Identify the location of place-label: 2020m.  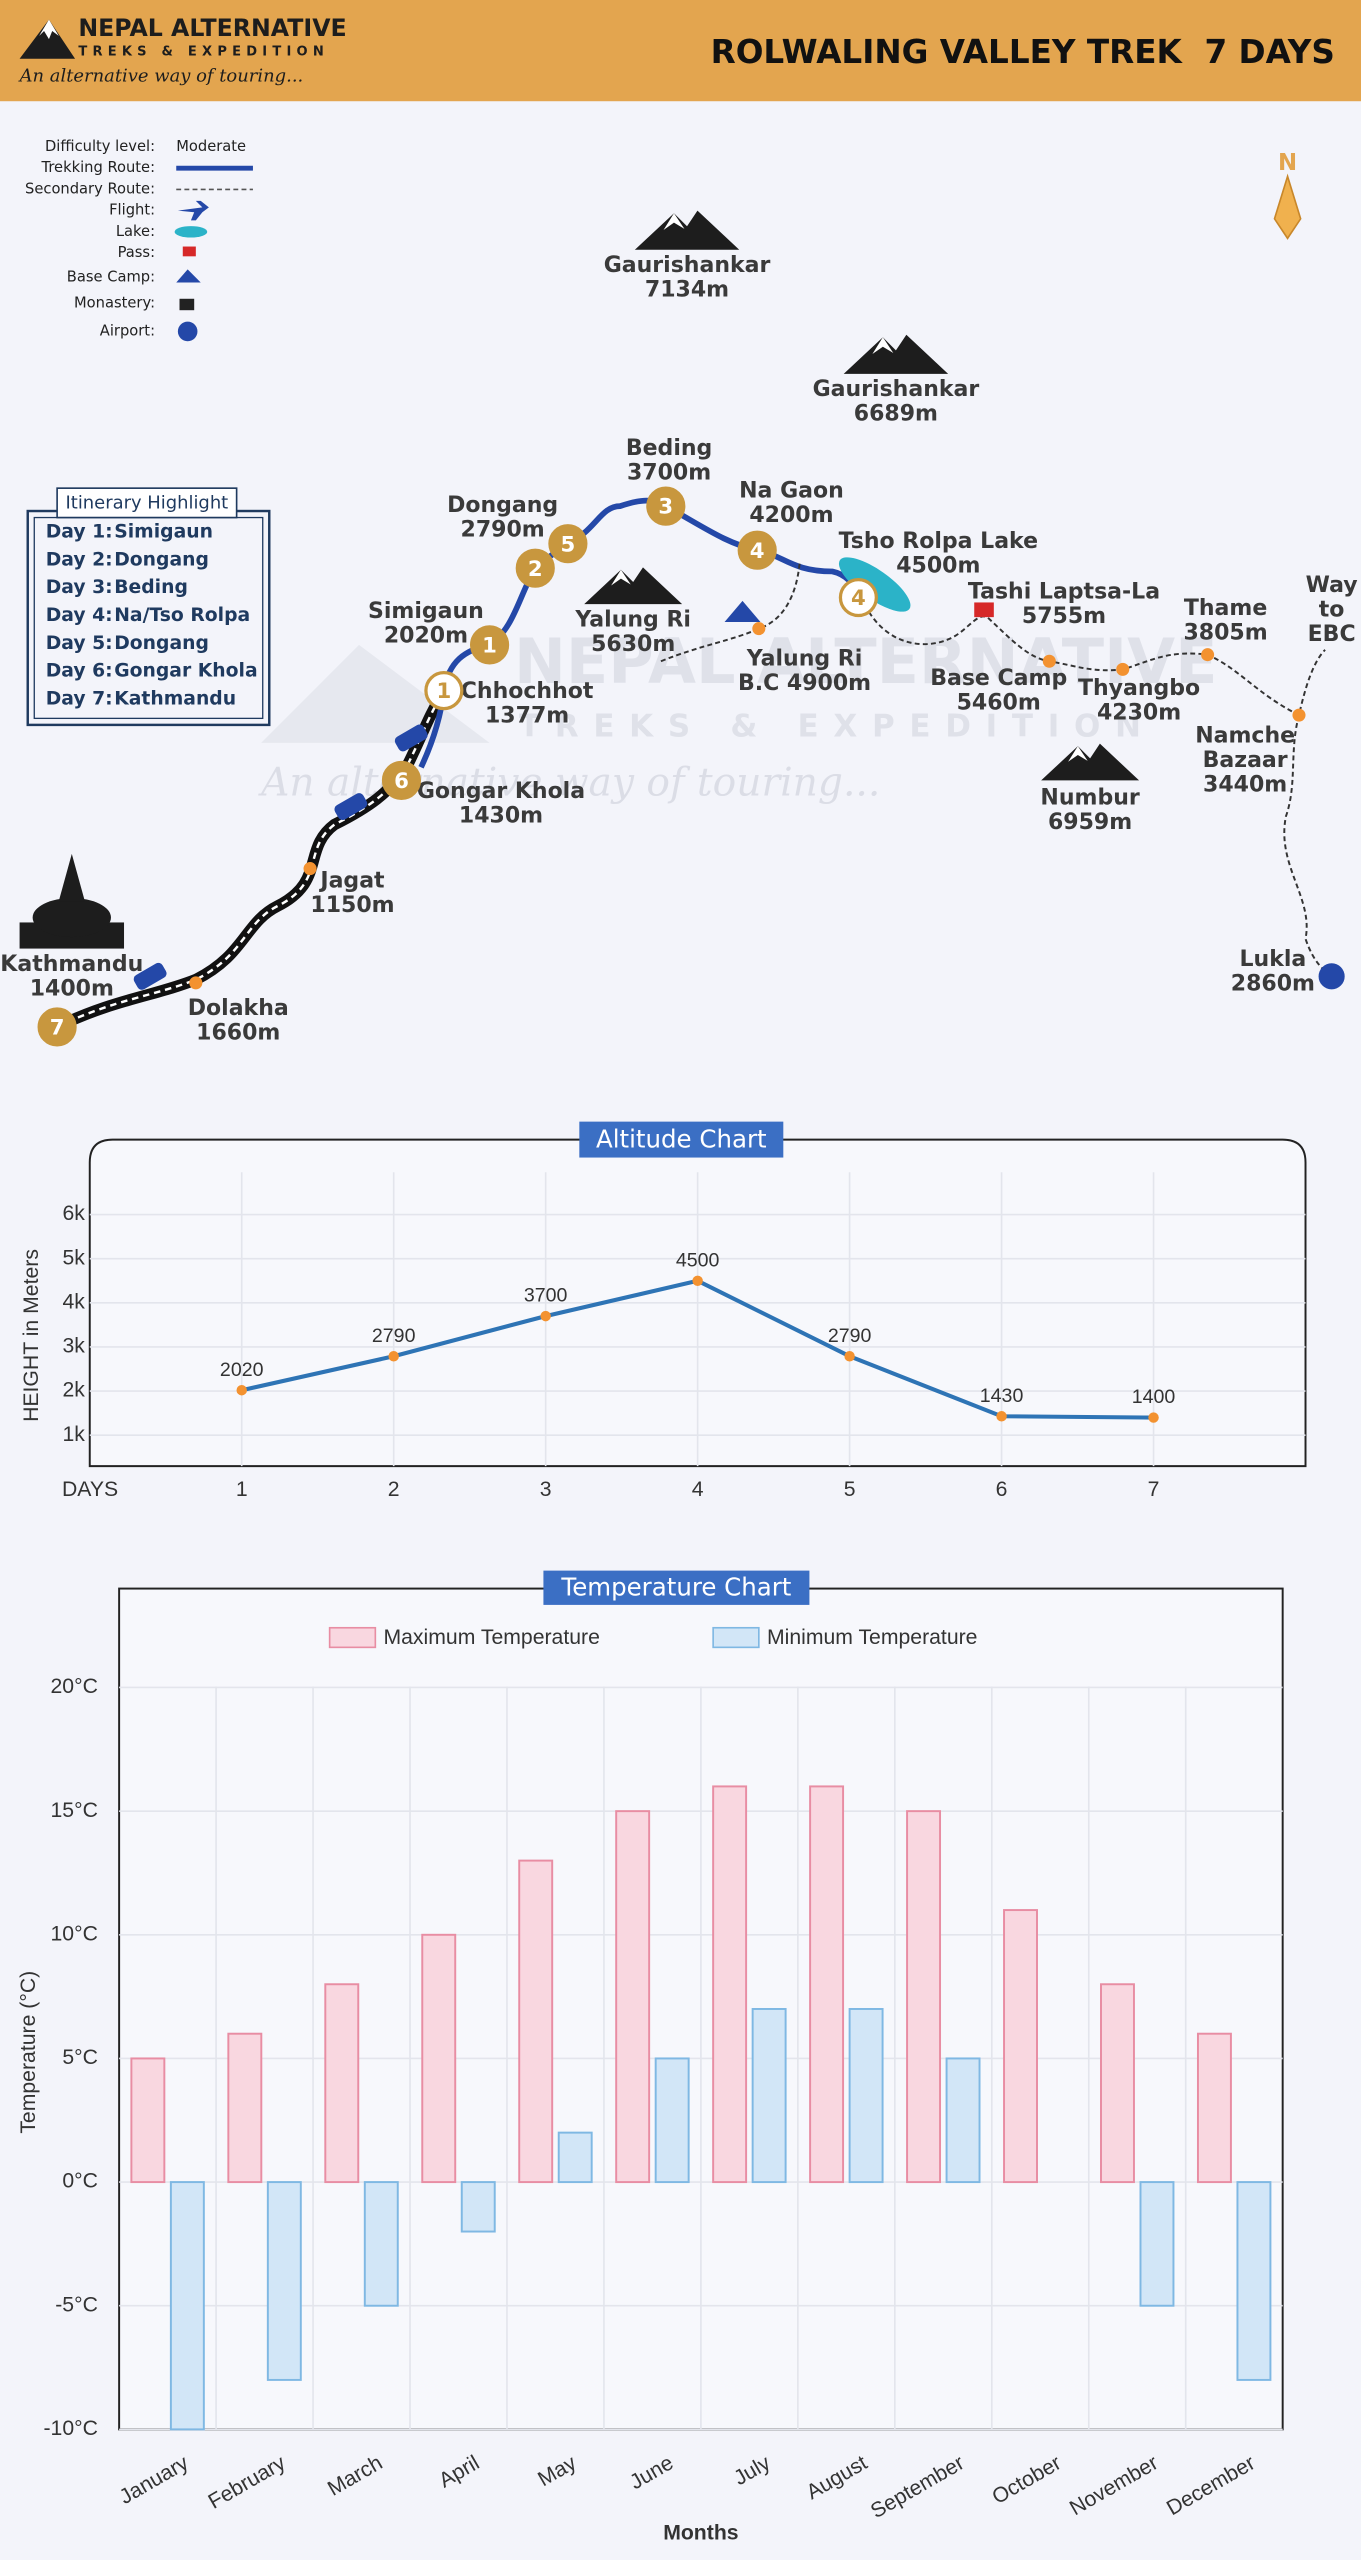
(426, 636).